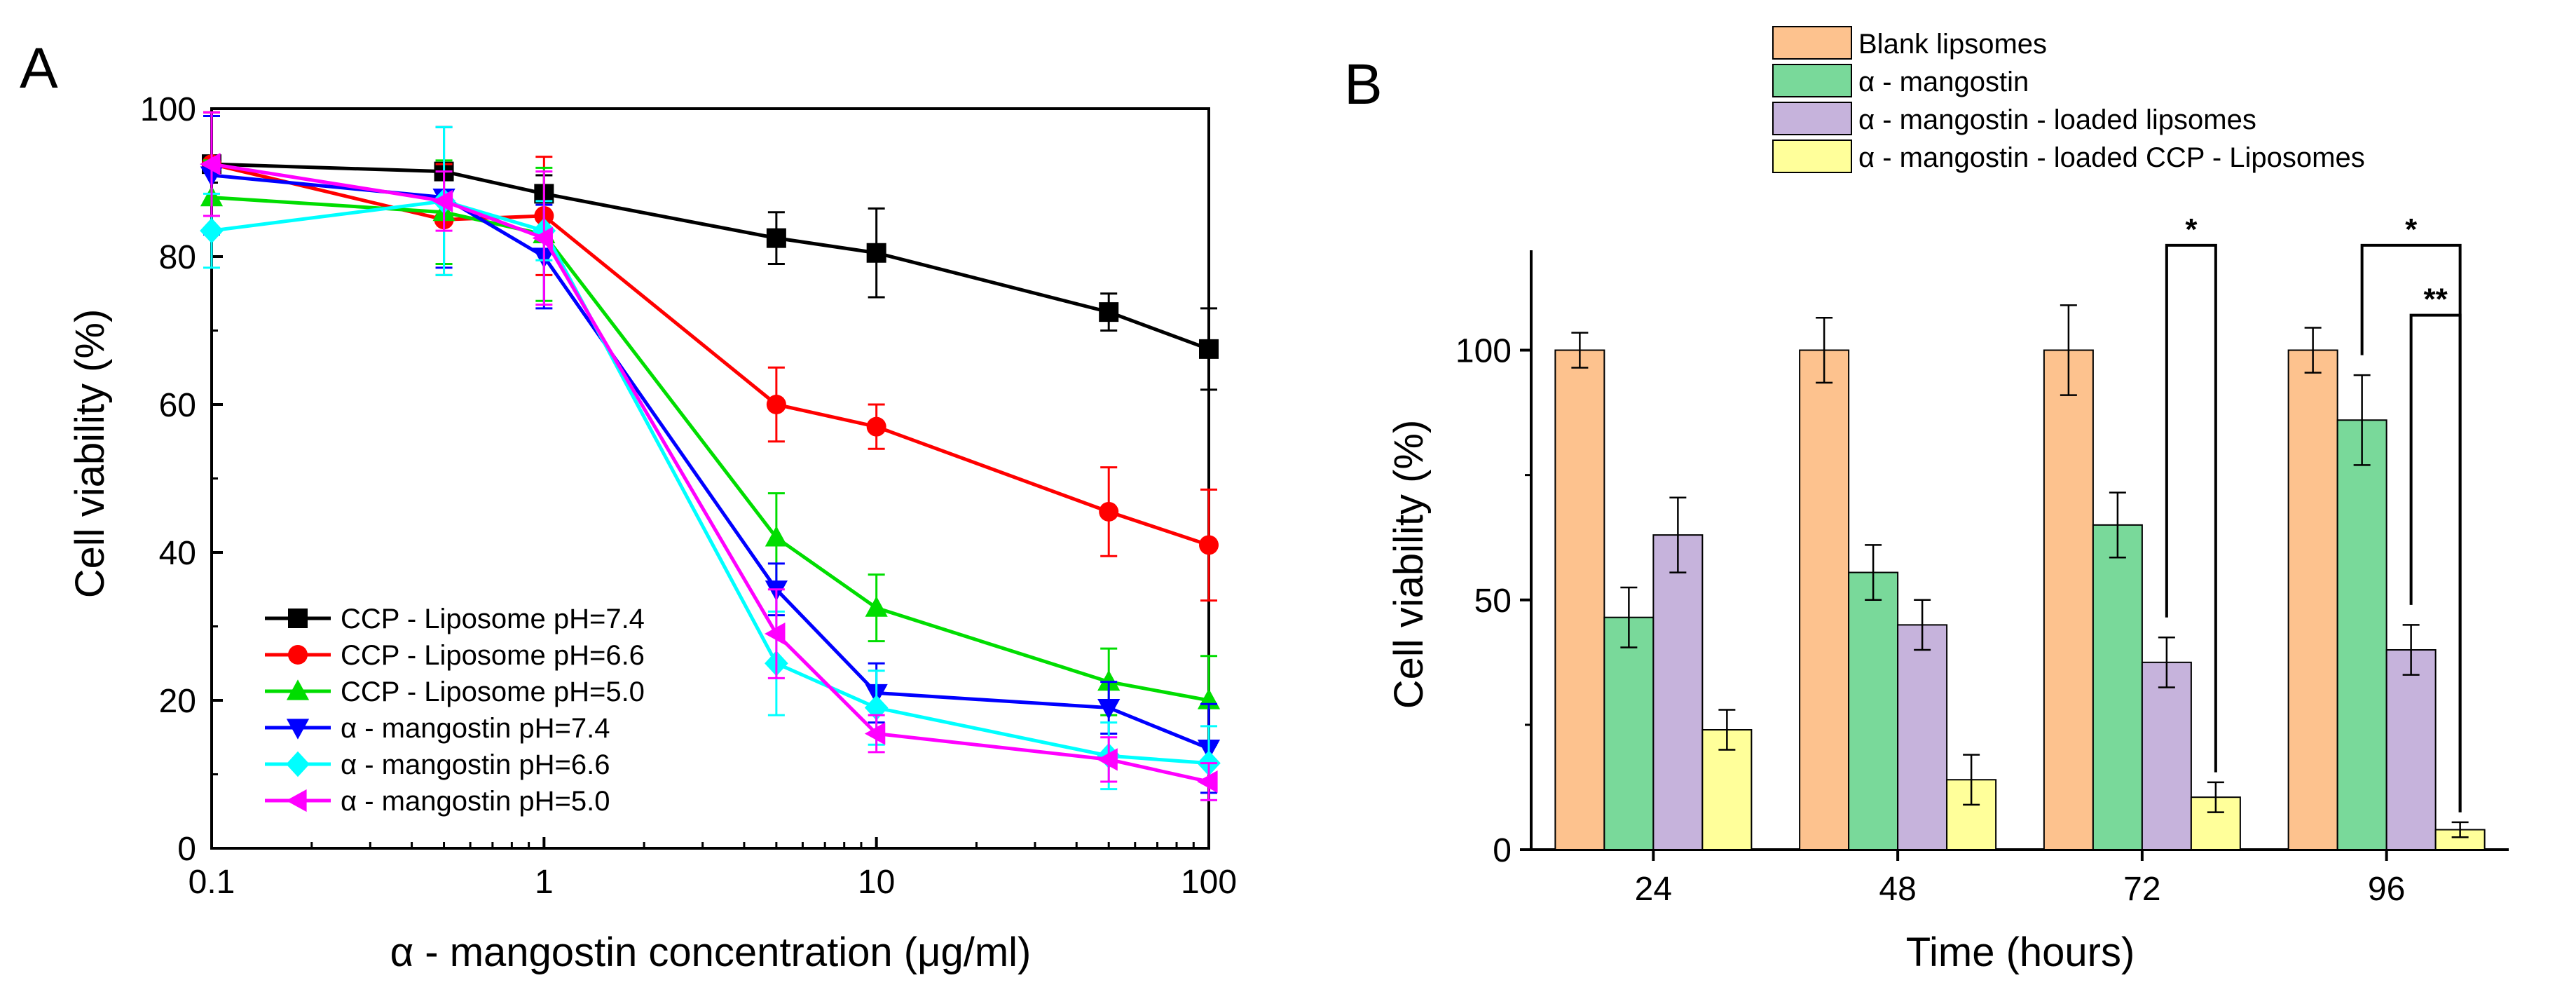  Describe the element at coordinates (877, 882) in the screenshot. I see `panel-a-x-tick-label: 10` at that location.